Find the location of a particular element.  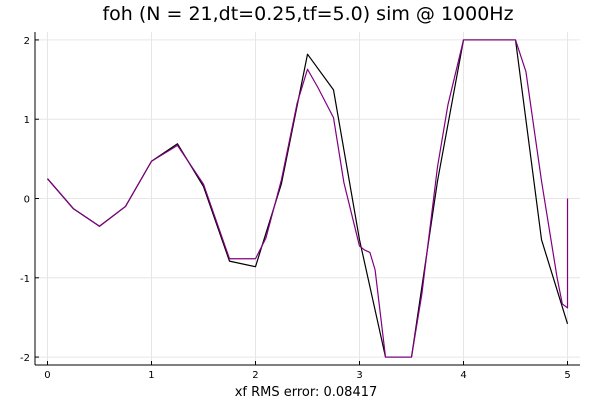

x-tick-label: 1 is located at coordinates (151, 375).